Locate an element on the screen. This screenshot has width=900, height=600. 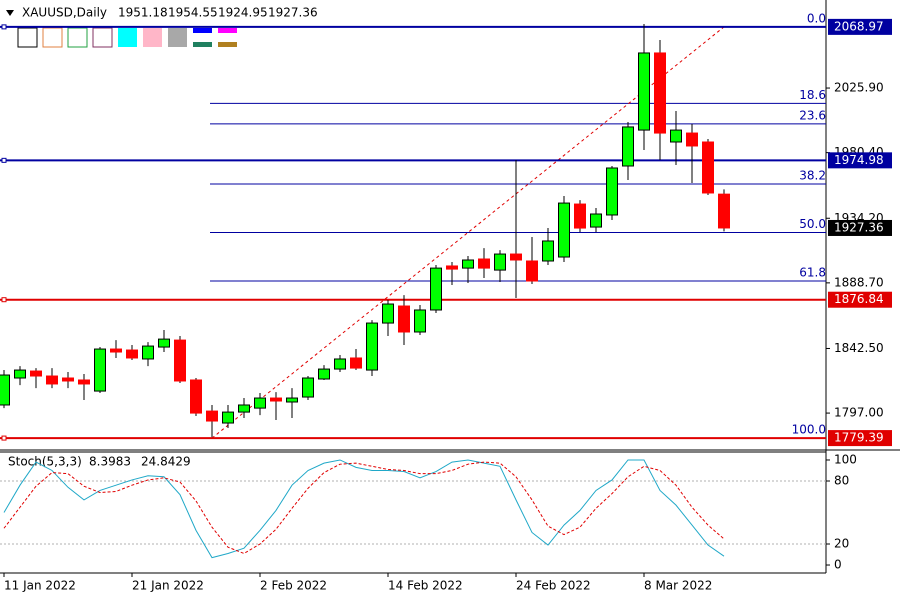
y-tick-label: 1797.00 is located at coordinates (859, 413).